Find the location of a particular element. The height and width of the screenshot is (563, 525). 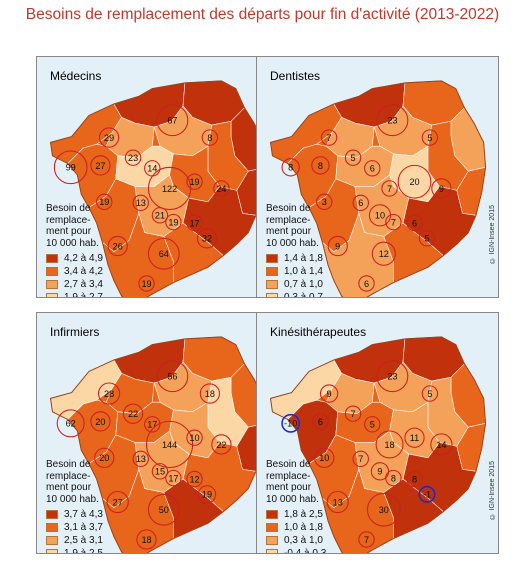

bubble-label: 5 is located at coordinates (372, 425).